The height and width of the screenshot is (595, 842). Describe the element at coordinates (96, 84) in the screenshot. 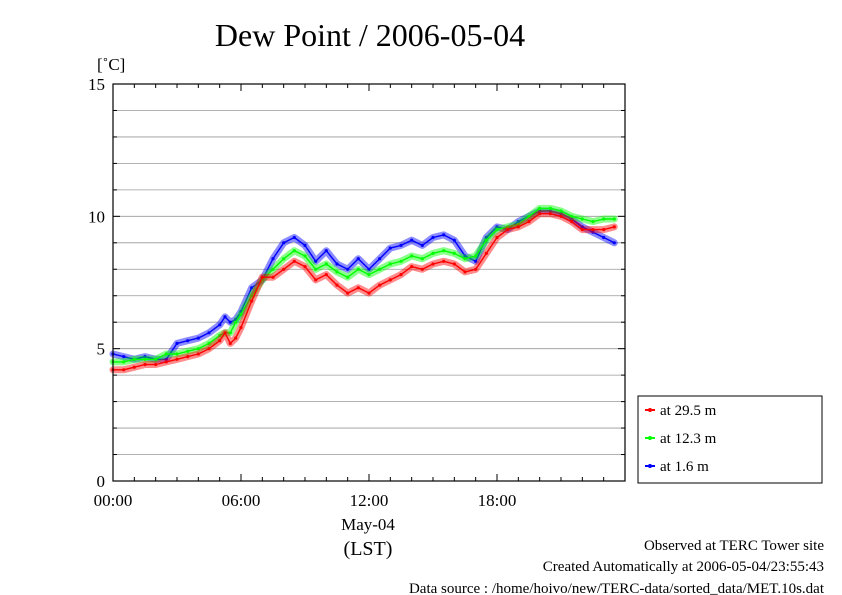

I see `y-tick-label: 15` at that location.